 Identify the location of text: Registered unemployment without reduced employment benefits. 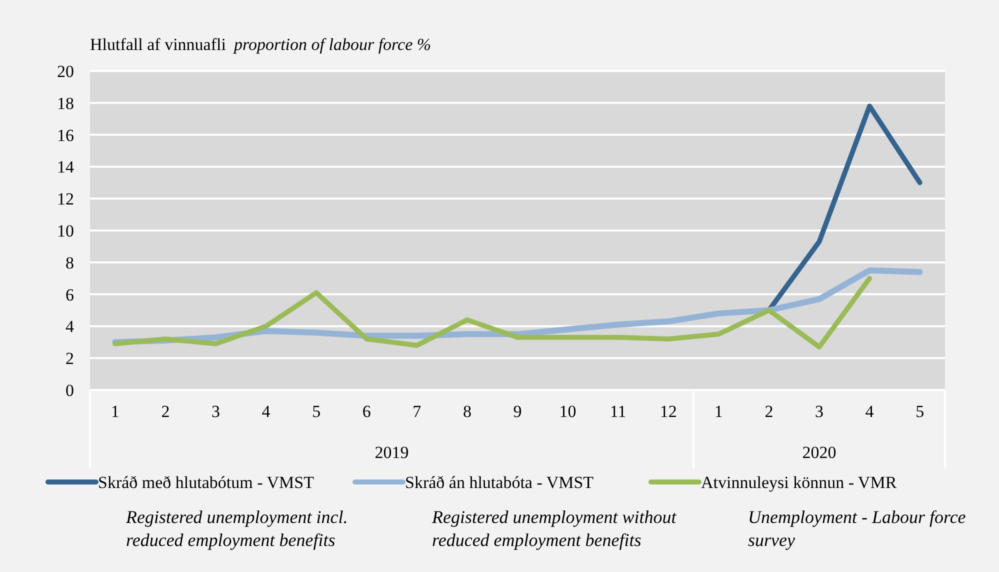
(554, 528).